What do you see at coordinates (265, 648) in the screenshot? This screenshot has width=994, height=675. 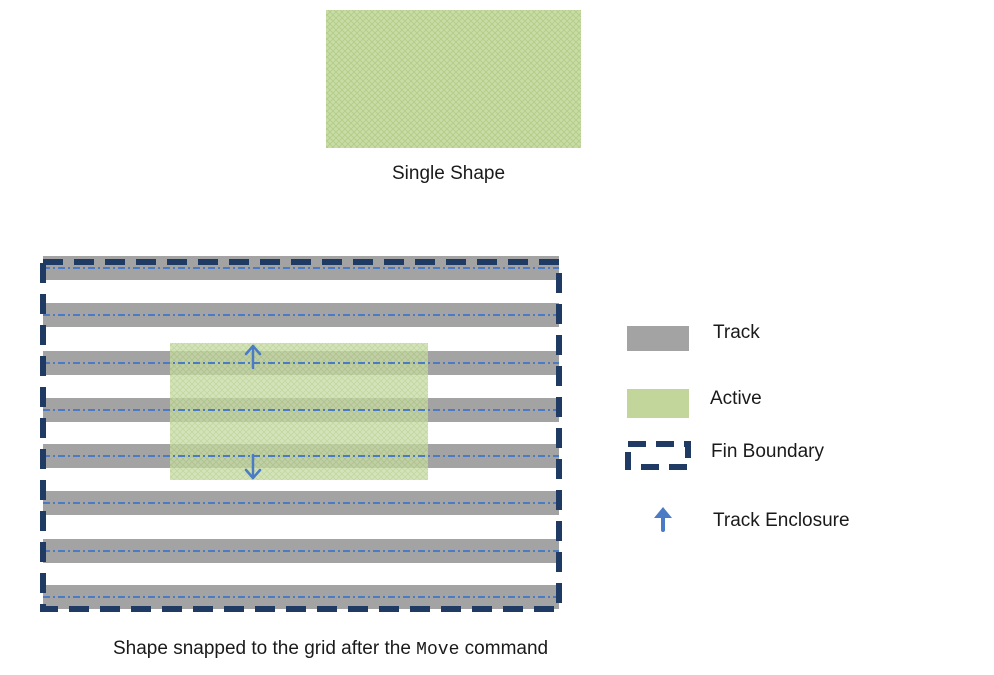 I see `caption-prefix: Shape snapped to the grid after the` at bounding box center [265, 648].